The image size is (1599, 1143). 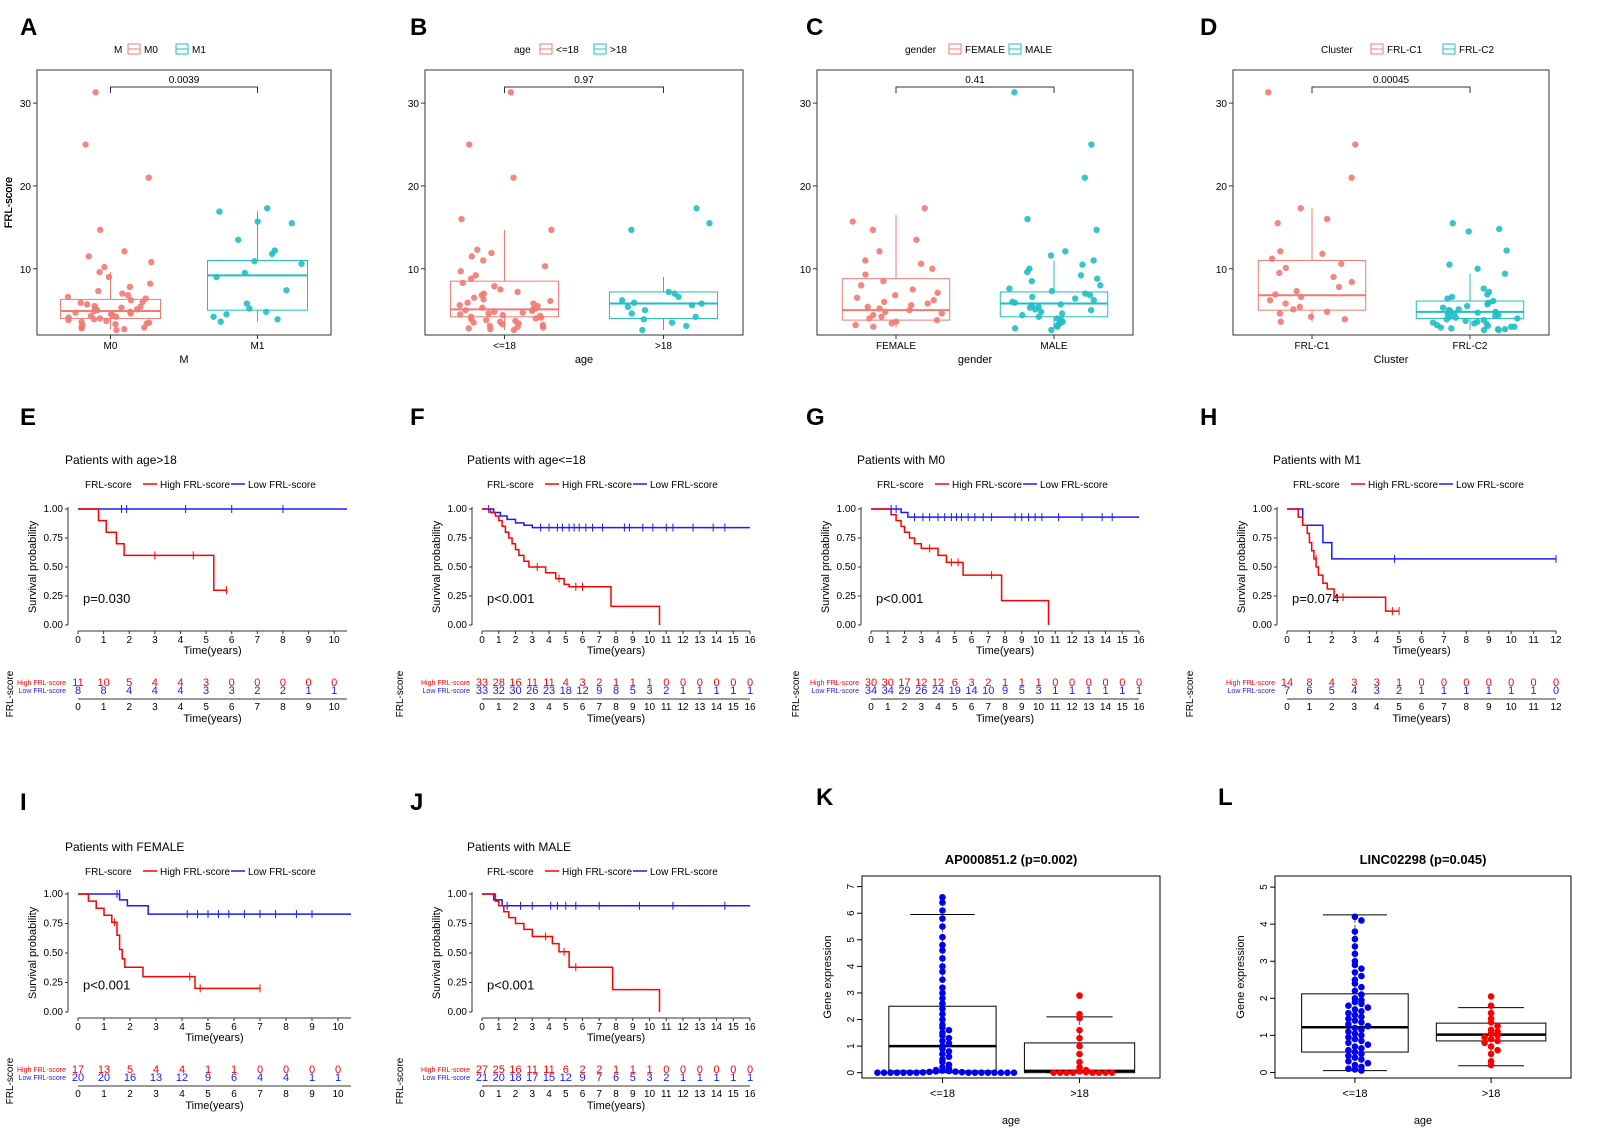 What do you see at coordinates (1190, 693) in the screenshot?
I see `risk-y-axis-label: FRL-score` at bounding box center [1190, 693].